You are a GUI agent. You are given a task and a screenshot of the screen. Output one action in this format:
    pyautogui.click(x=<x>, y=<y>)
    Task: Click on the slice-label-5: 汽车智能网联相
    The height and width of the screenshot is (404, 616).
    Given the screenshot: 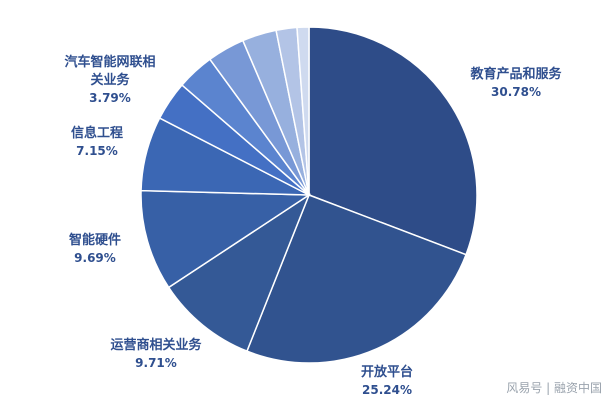 What is the action you would take?
    pyautogui.click(x=109, y=62)
    